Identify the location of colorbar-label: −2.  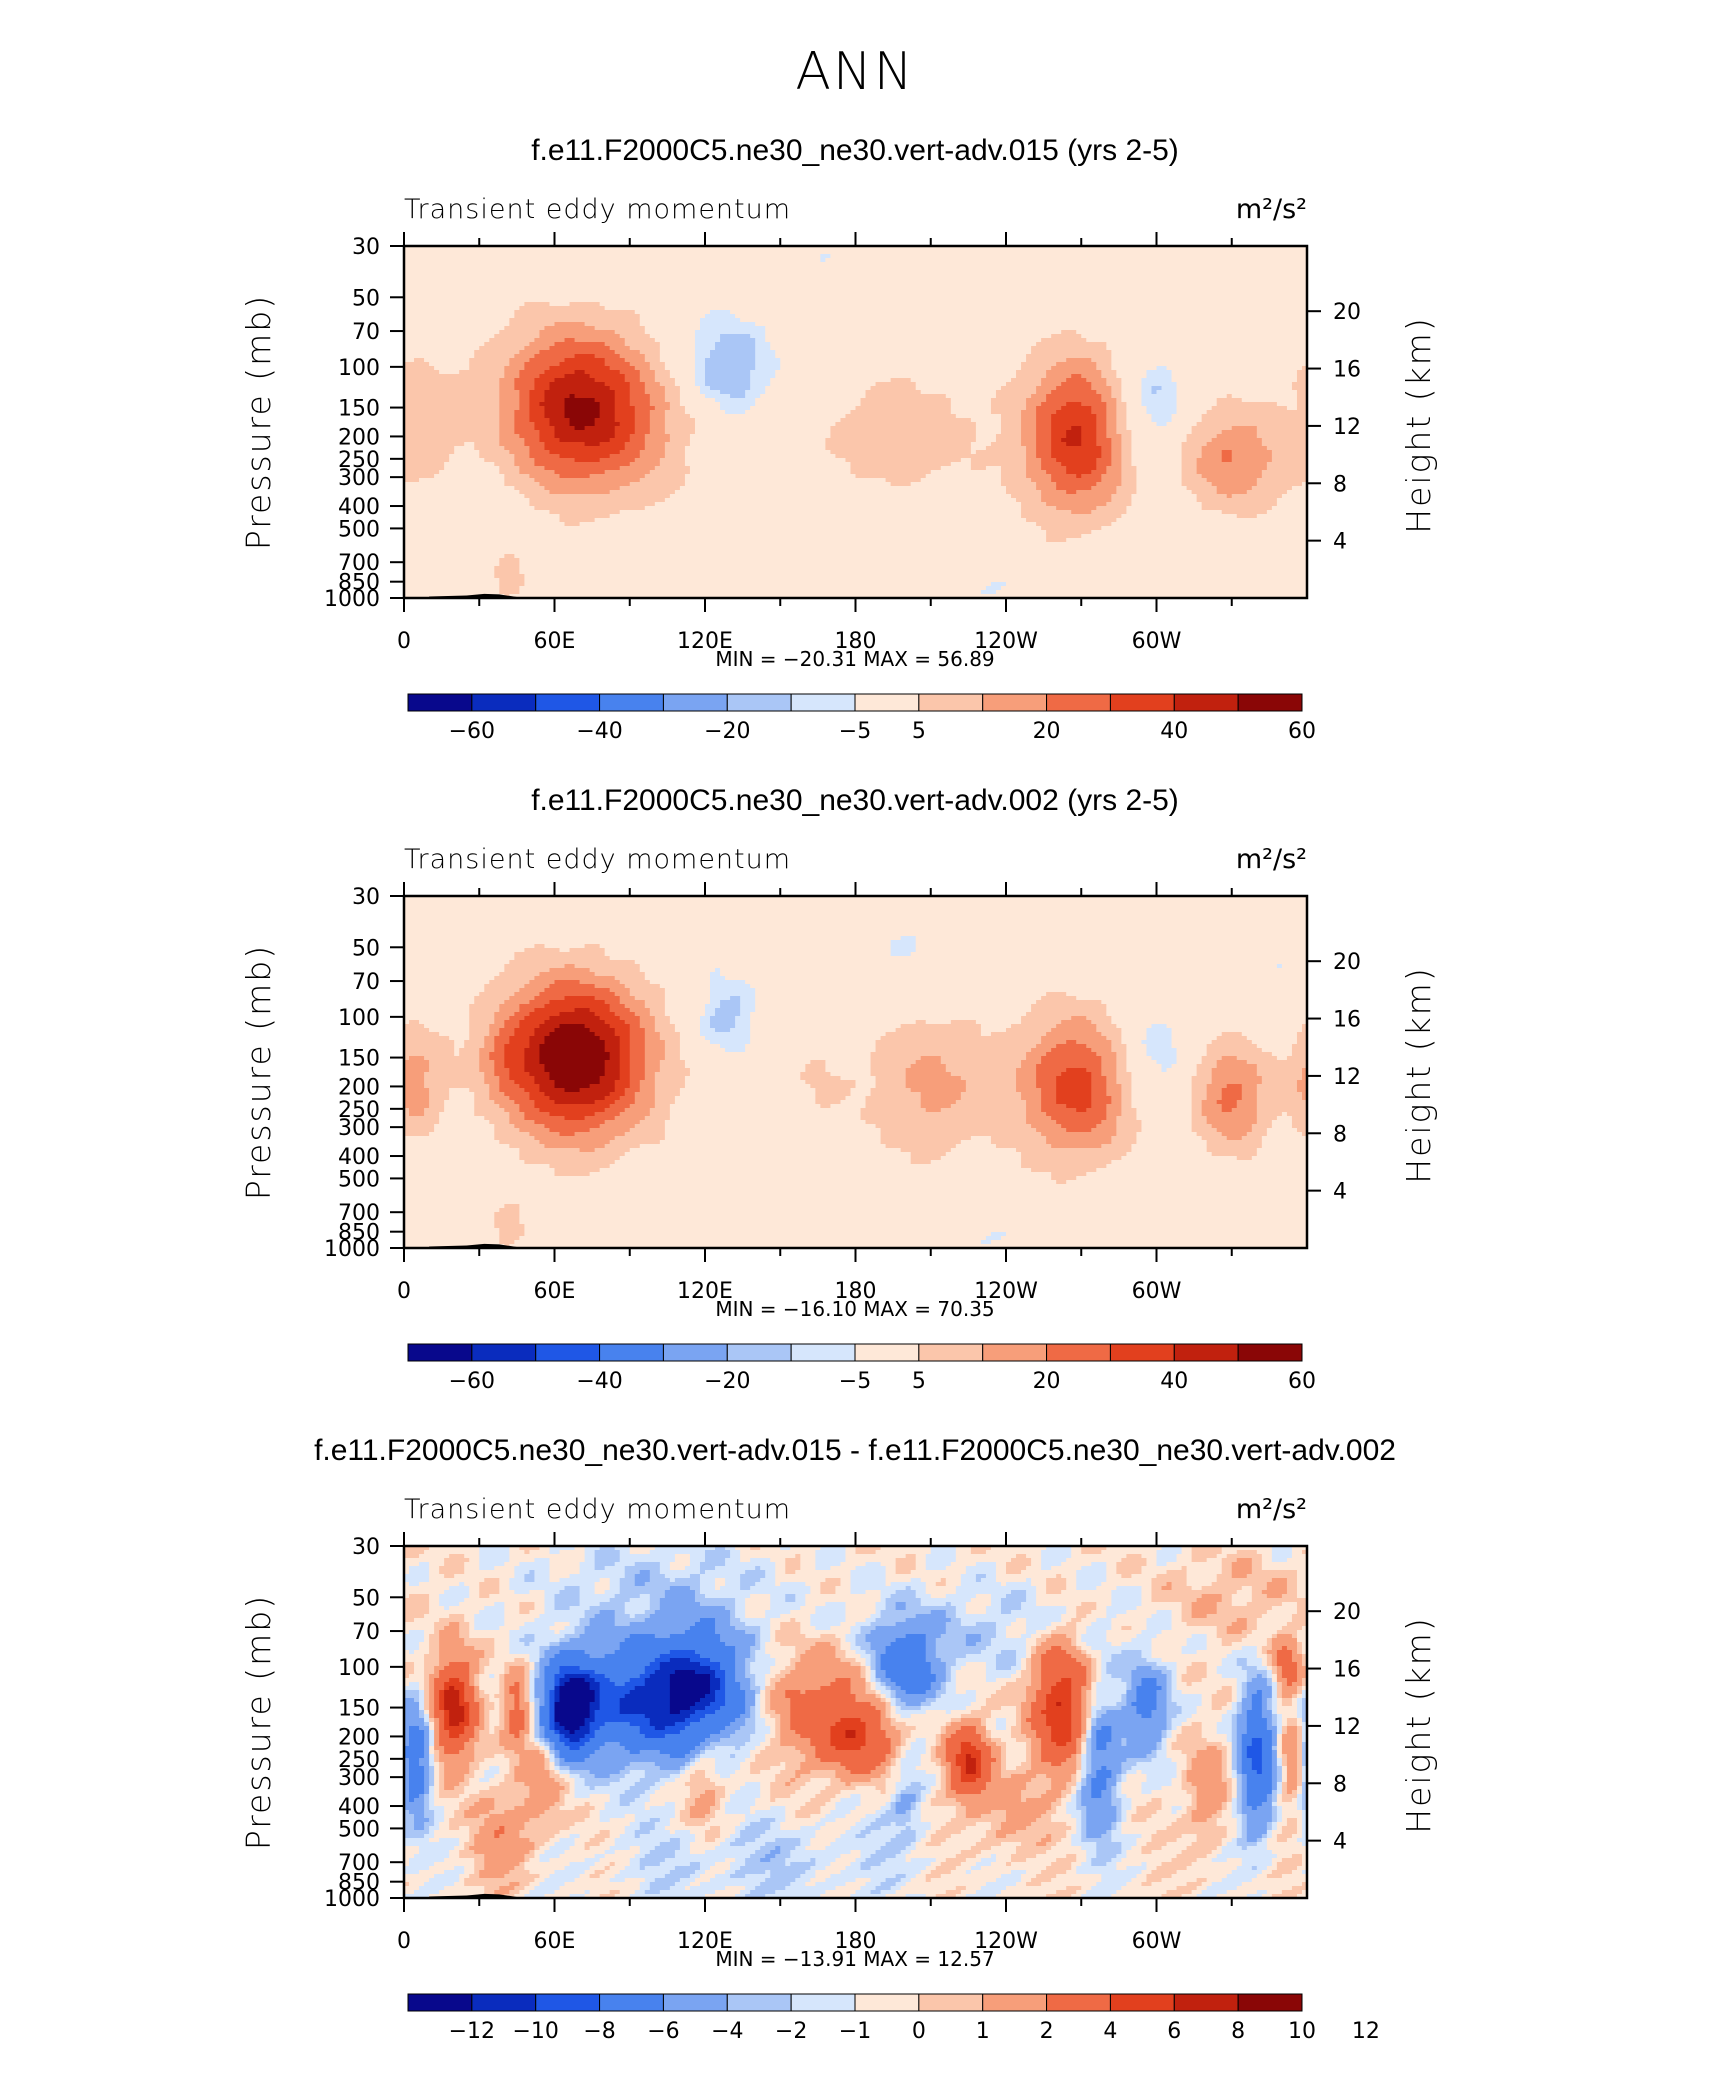
(791, 2031).